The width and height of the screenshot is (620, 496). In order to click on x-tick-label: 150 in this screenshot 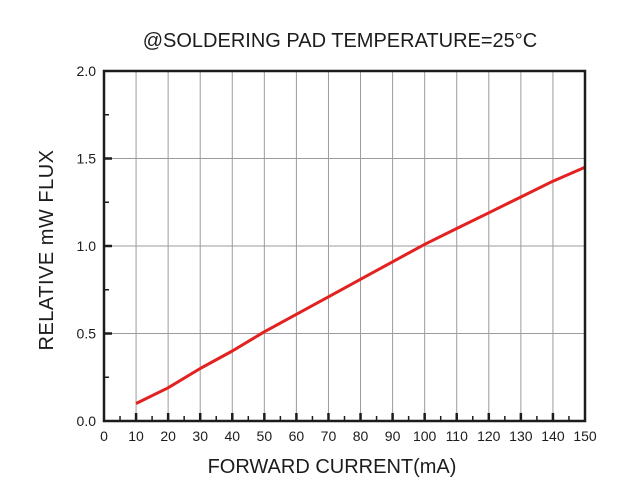, I will do `click(585, 436)`.